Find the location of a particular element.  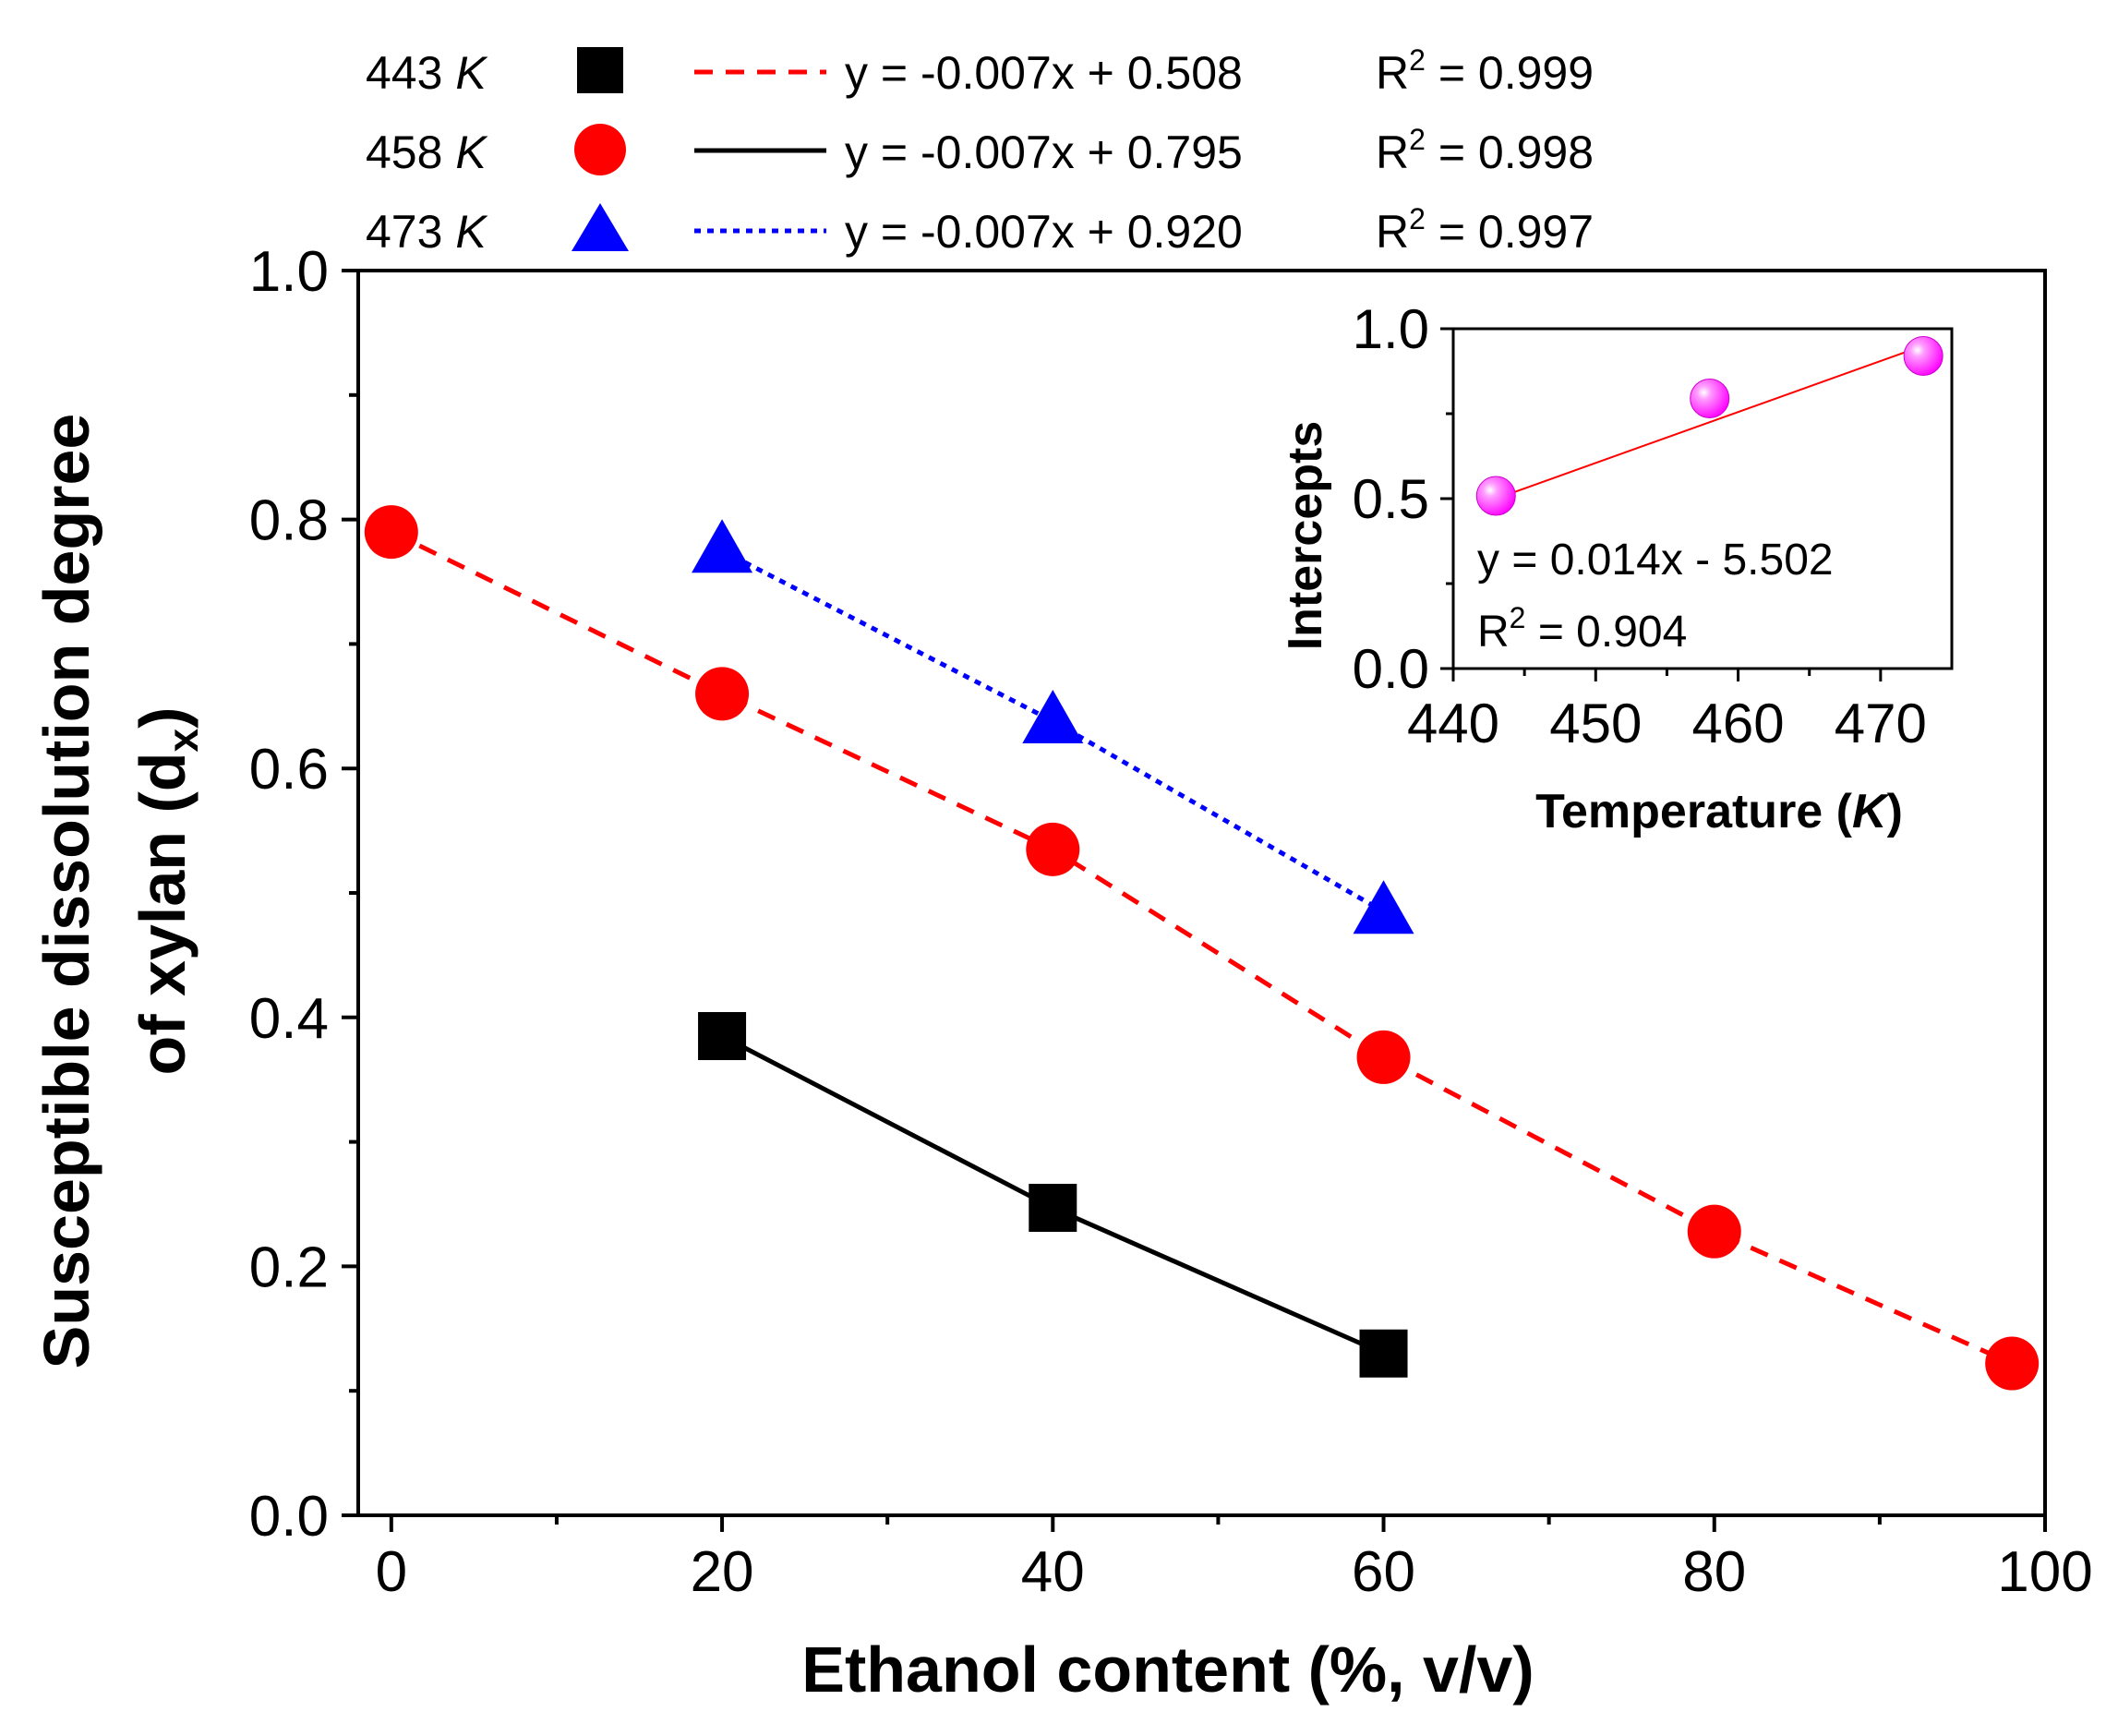

inset-r2: R2 = 0.904 is located at coordinates (1582, 629).